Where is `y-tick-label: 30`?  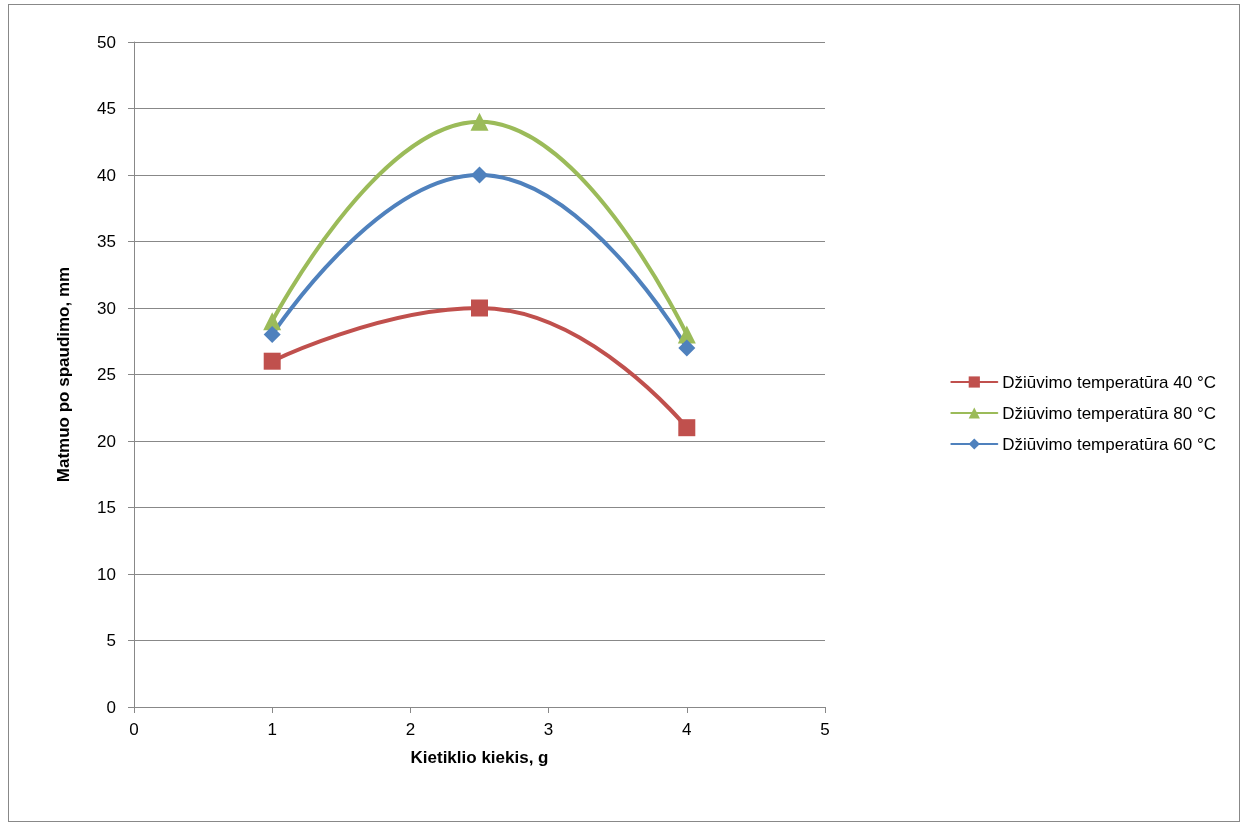
y-tick-label: 30 is located at coordinates (106, 308).